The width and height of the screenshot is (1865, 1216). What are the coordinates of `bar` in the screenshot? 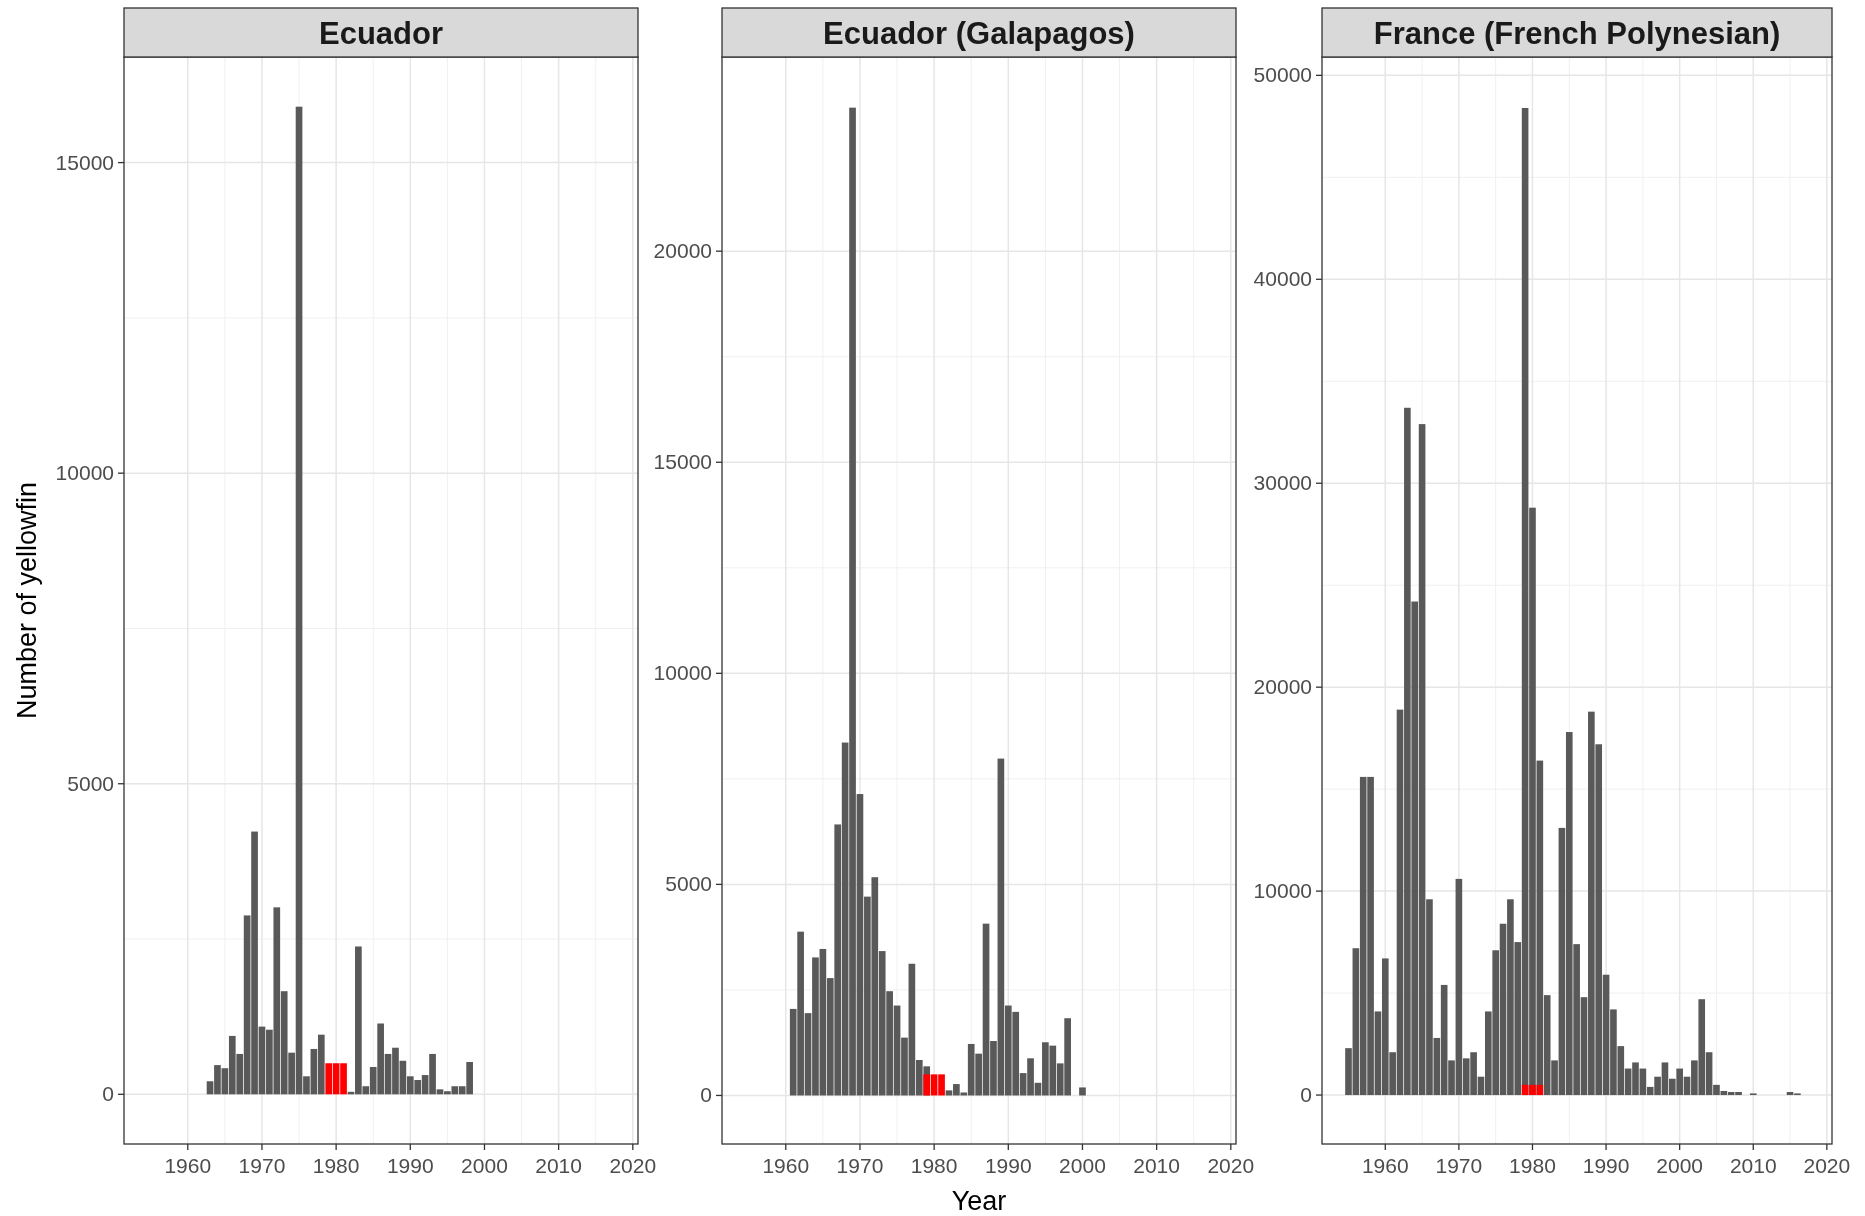 It's located at (1082, 1091).